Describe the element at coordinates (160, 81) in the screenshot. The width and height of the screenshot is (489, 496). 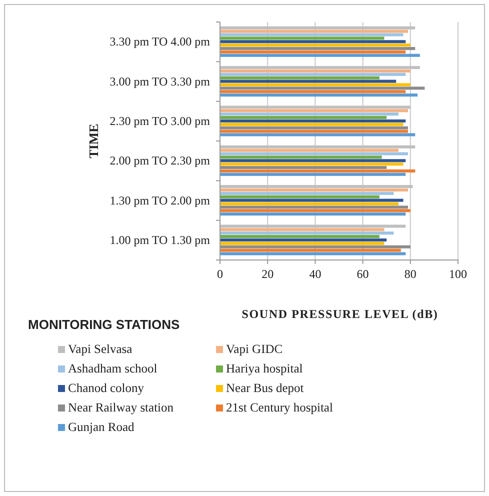
I see `y-tick-label: 3.00 pm TO 3.30 pm` at that location.